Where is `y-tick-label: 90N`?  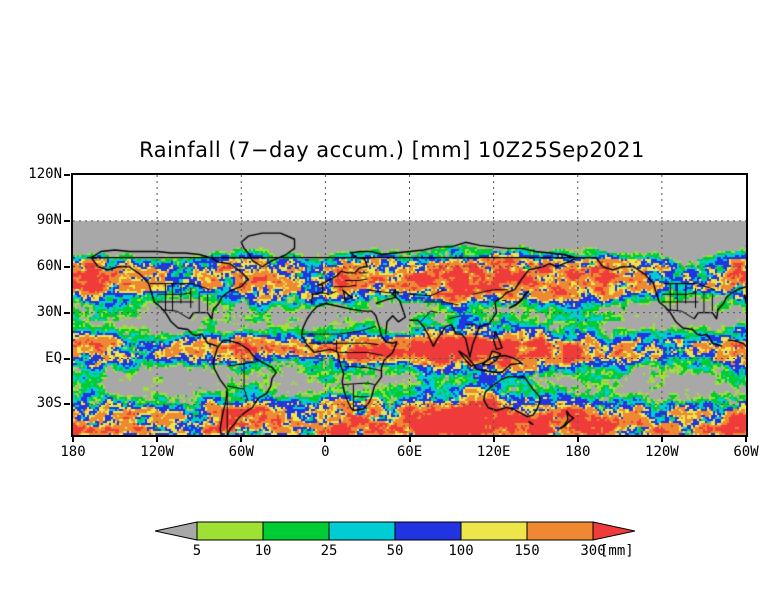 y-tick-label: 90N is located at coordinates (49, 219).